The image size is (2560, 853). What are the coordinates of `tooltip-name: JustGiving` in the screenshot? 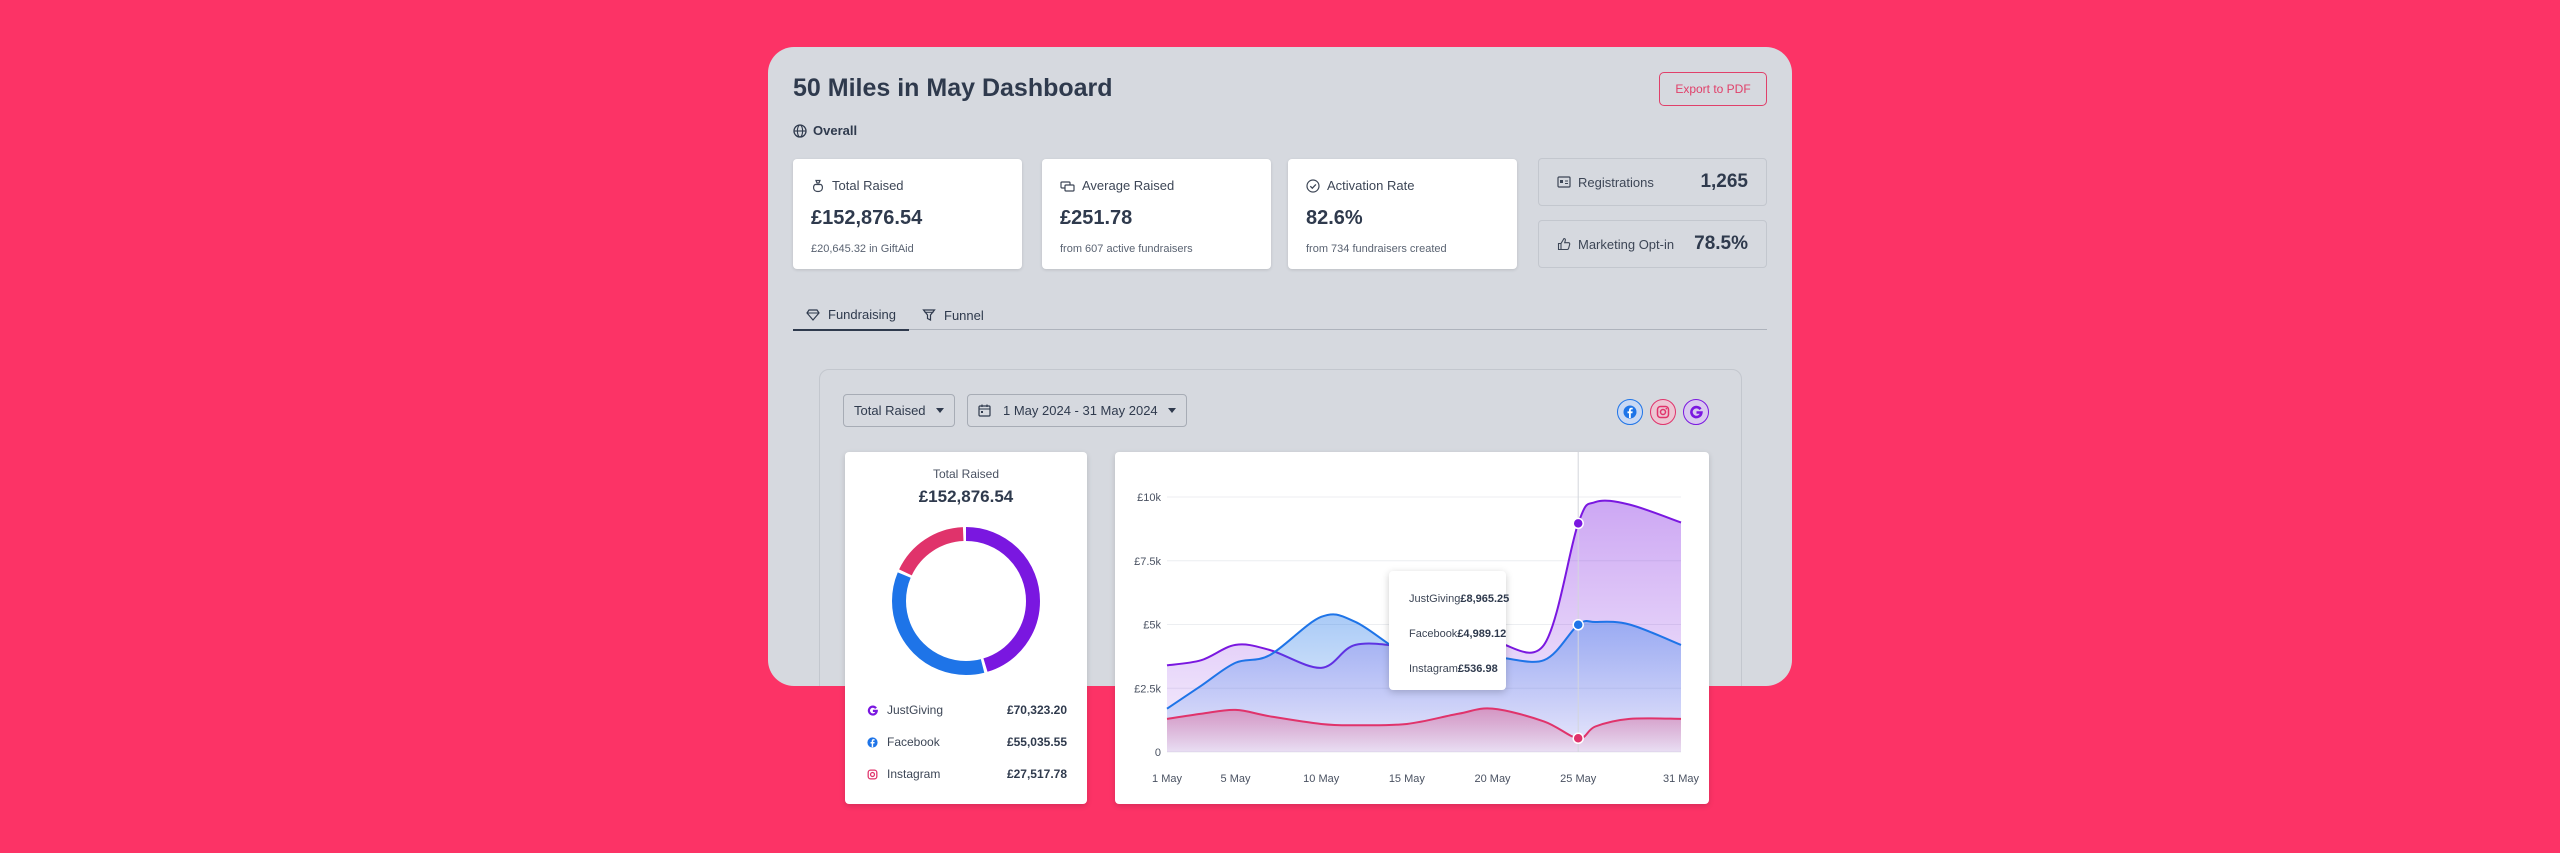 It's located at (1435, 598).